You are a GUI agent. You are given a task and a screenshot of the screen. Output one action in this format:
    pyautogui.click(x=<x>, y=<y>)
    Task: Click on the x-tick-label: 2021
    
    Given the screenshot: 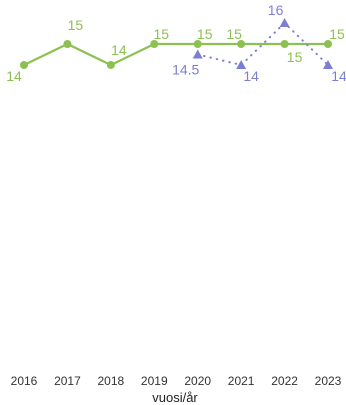 What is the action you would take?
    pyautogui.click(x=241, y=381)
    